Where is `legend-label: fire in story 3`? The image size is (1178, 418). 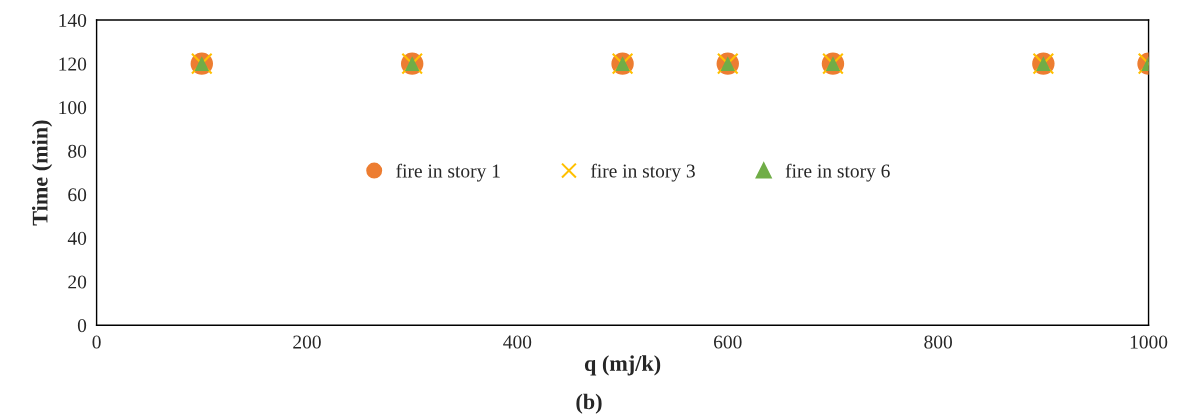 legend-label: fire in story 3 is located at coordinates (642, 172).